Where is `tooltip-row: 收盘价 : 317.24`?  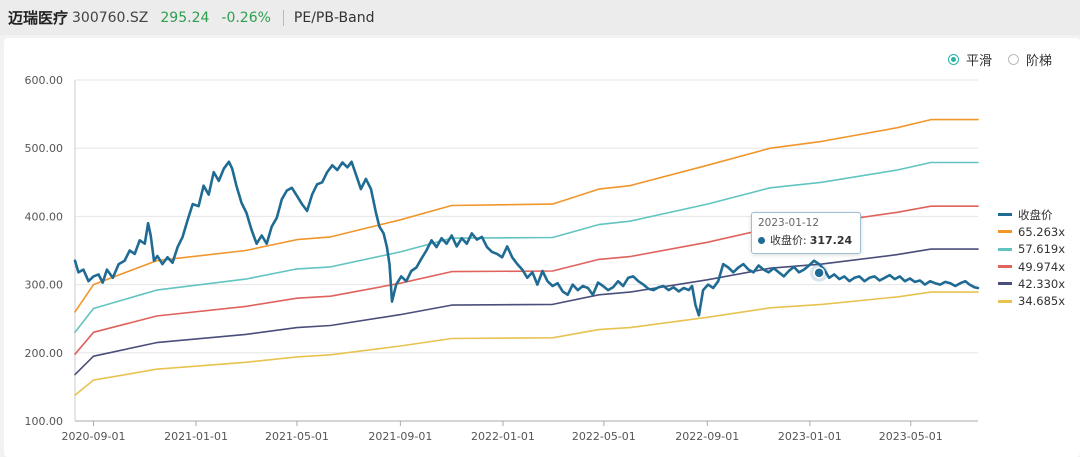 tooltip-row: 收盘价 : 317.24 is located at coordinates (806, 240).